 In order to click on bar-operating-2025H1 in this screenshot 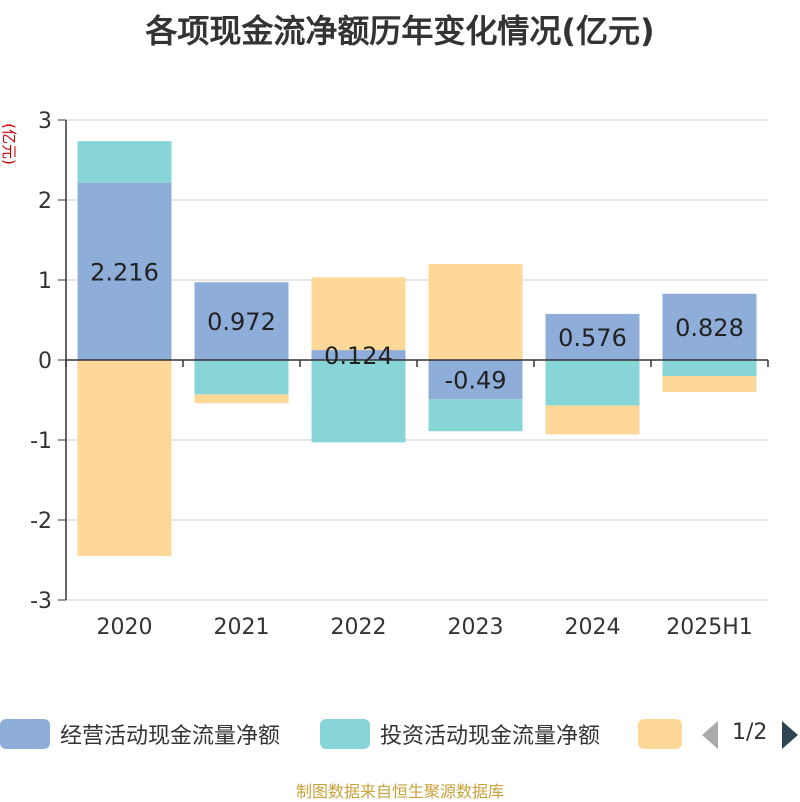, I will do `click(709, 326)`.